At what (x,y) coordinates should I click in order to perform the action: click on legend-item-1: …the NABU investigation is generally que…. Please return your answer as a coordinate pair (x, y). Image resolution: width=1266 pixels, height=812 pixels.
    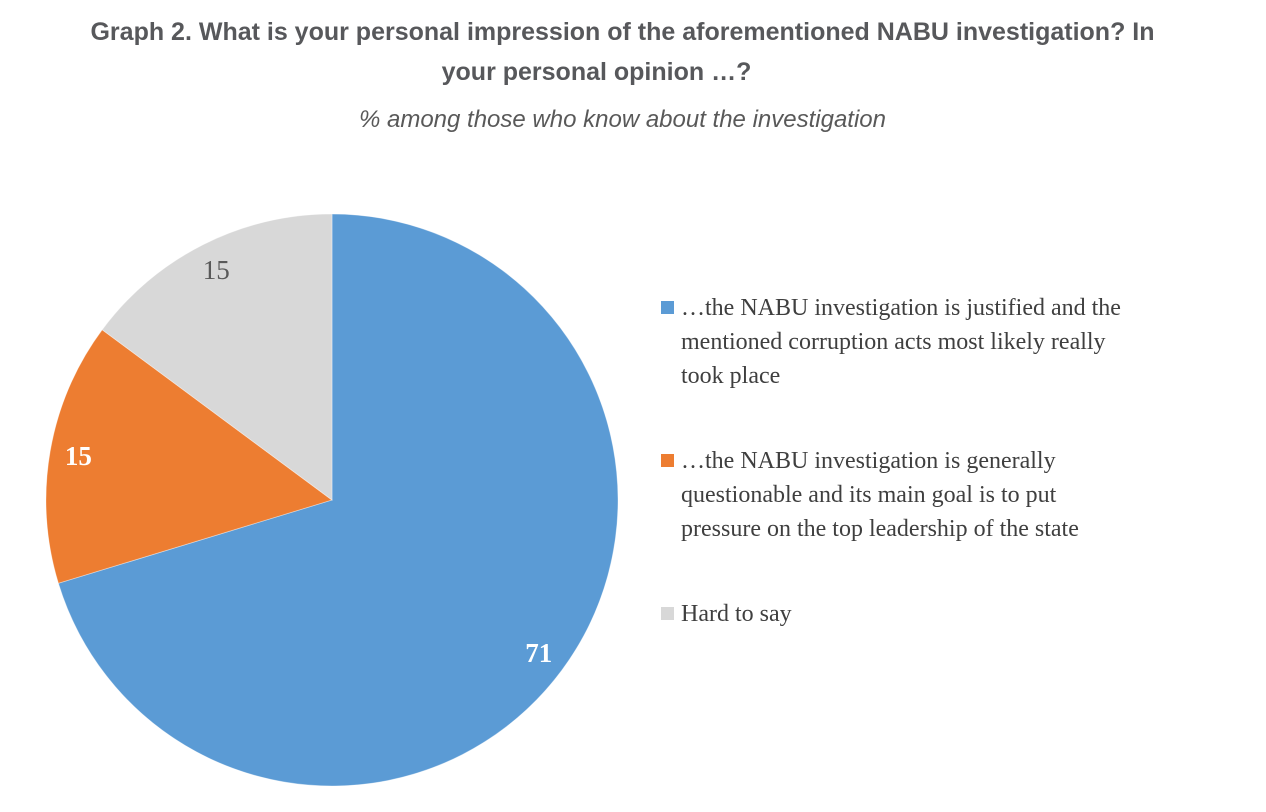
    Looking at the image, I should click on (893, 495).